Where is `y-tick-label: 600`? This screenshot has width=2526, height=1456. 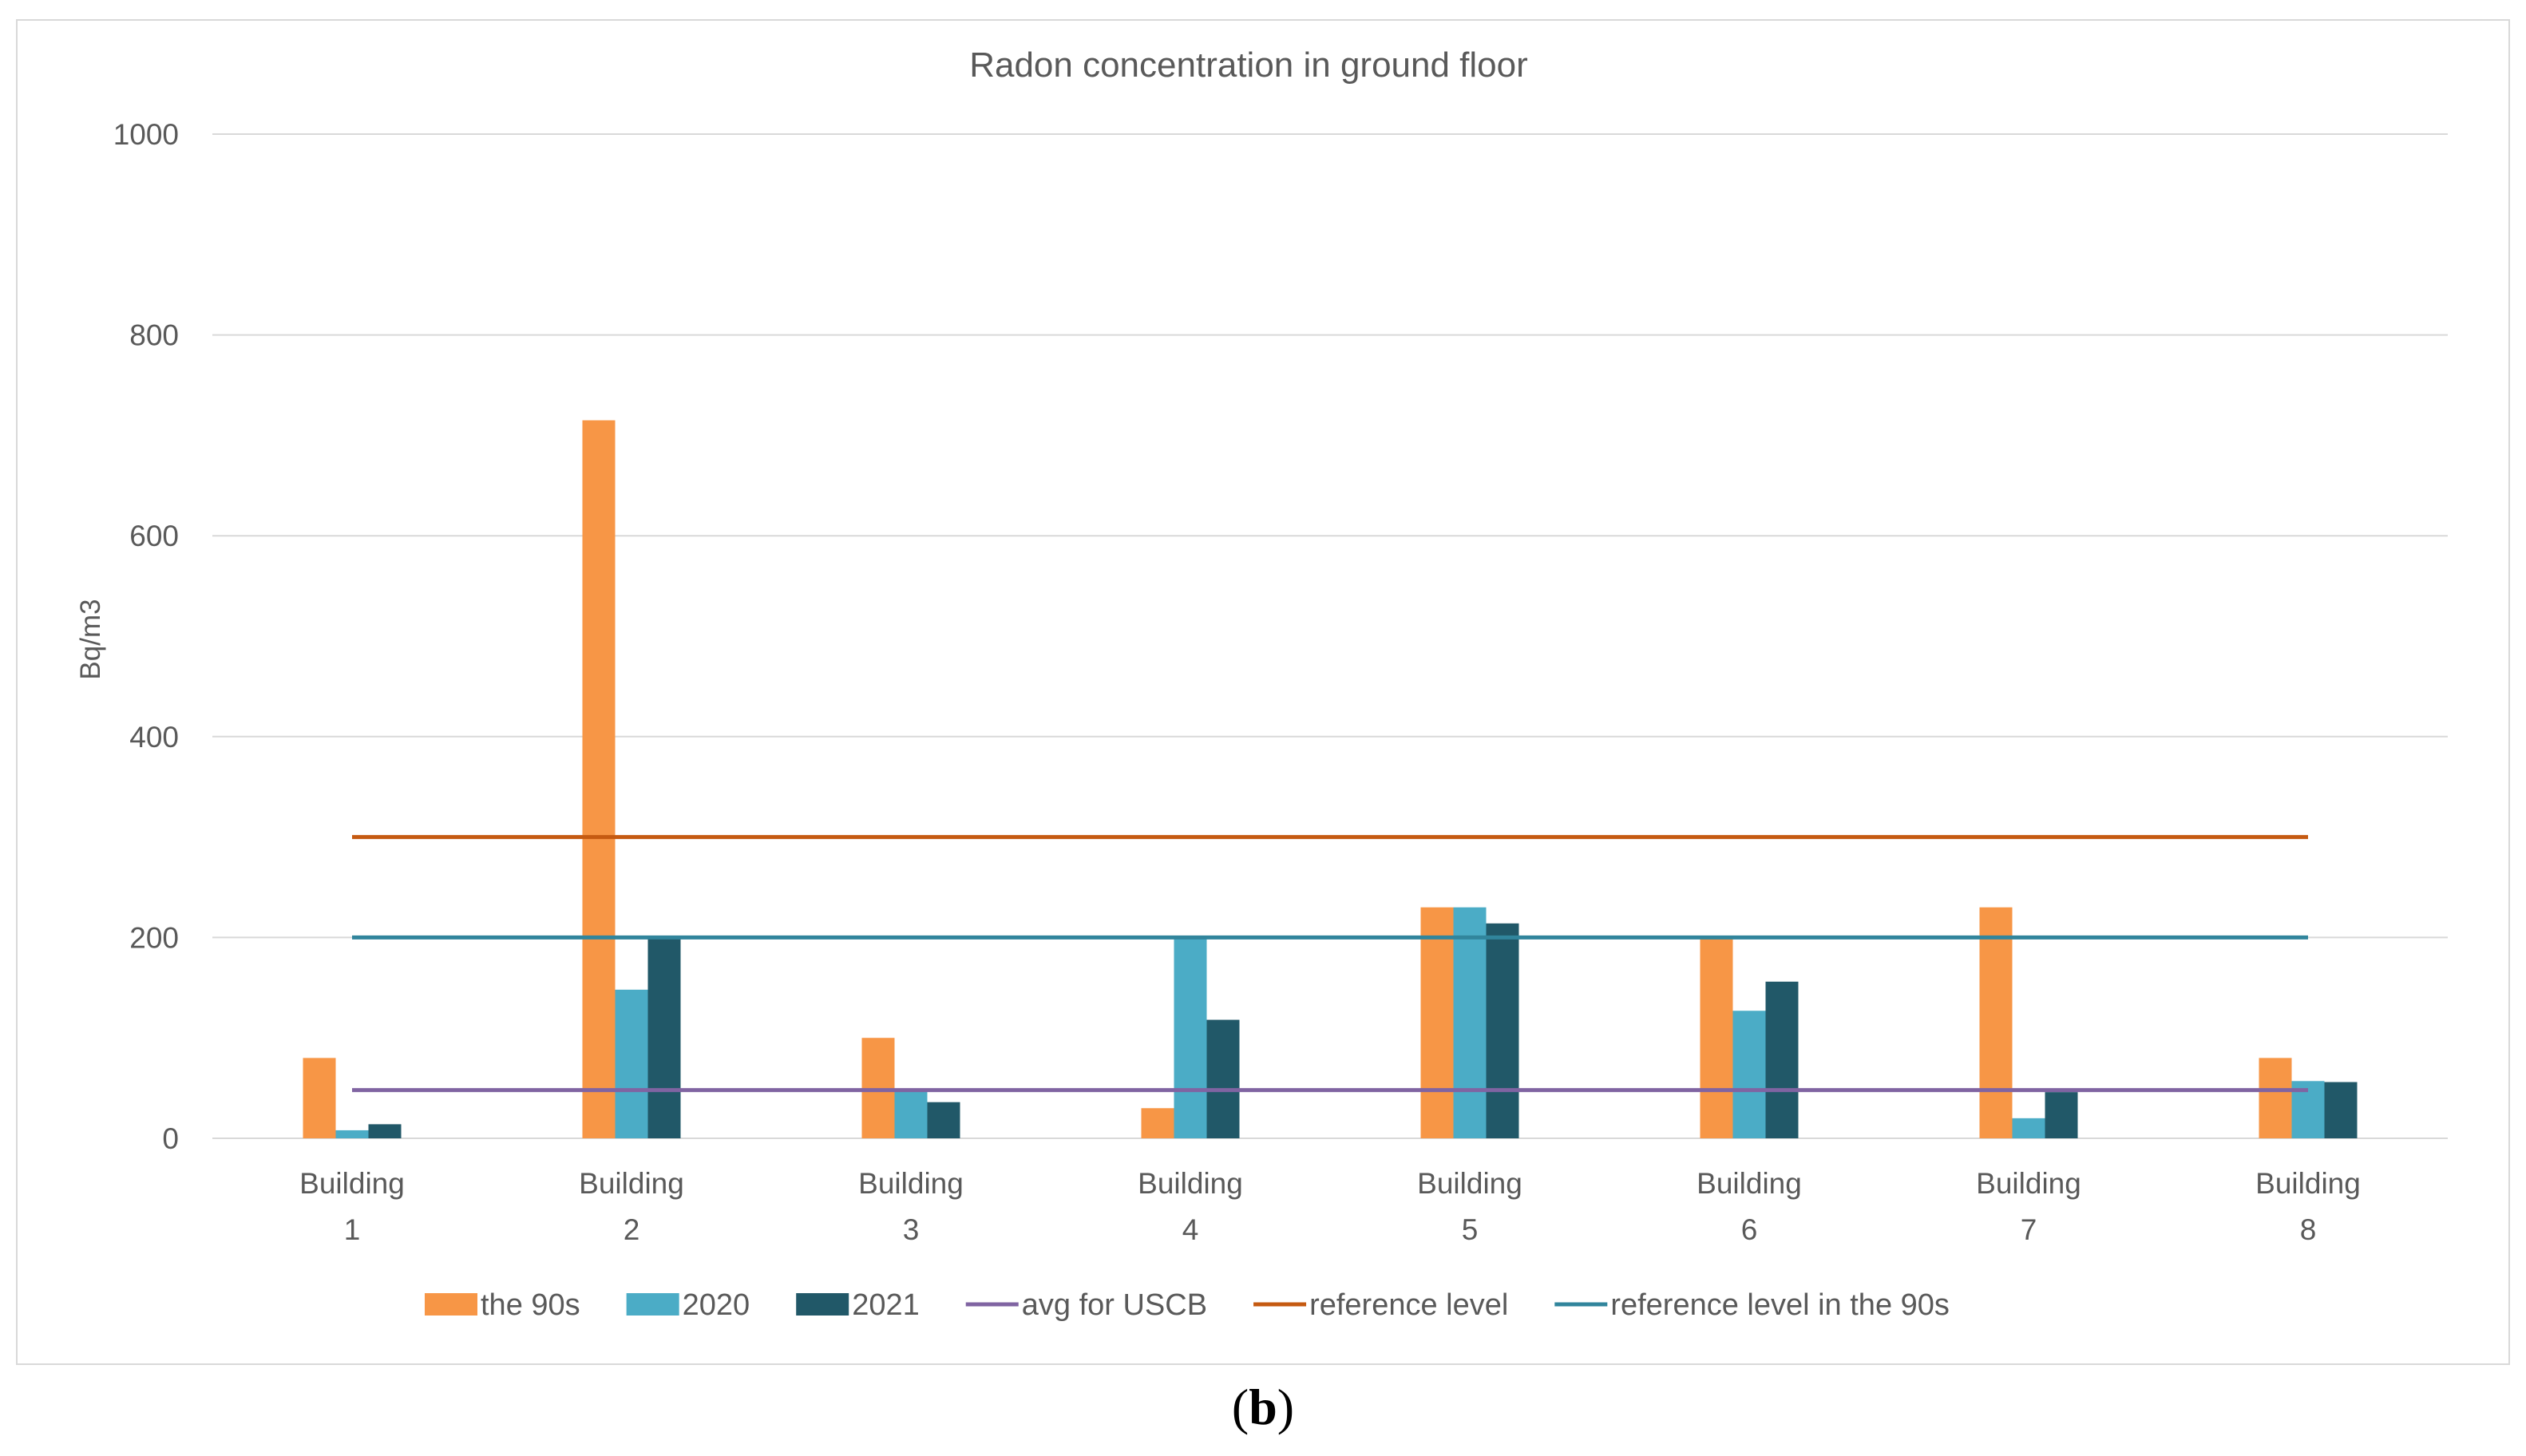
y-tick-label: 600 is located at coordinates (154, 536).